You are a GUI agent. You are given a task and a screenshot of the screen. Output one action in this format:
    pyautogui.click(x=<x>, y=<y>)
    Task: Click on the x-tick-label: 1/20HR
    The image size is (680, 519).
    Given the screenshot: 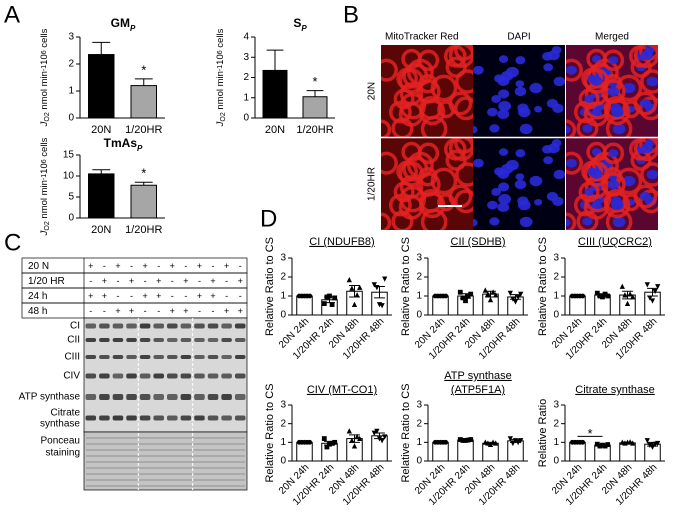 What is the action you would take?
    pyautogui.click(x=314, y=130)
    